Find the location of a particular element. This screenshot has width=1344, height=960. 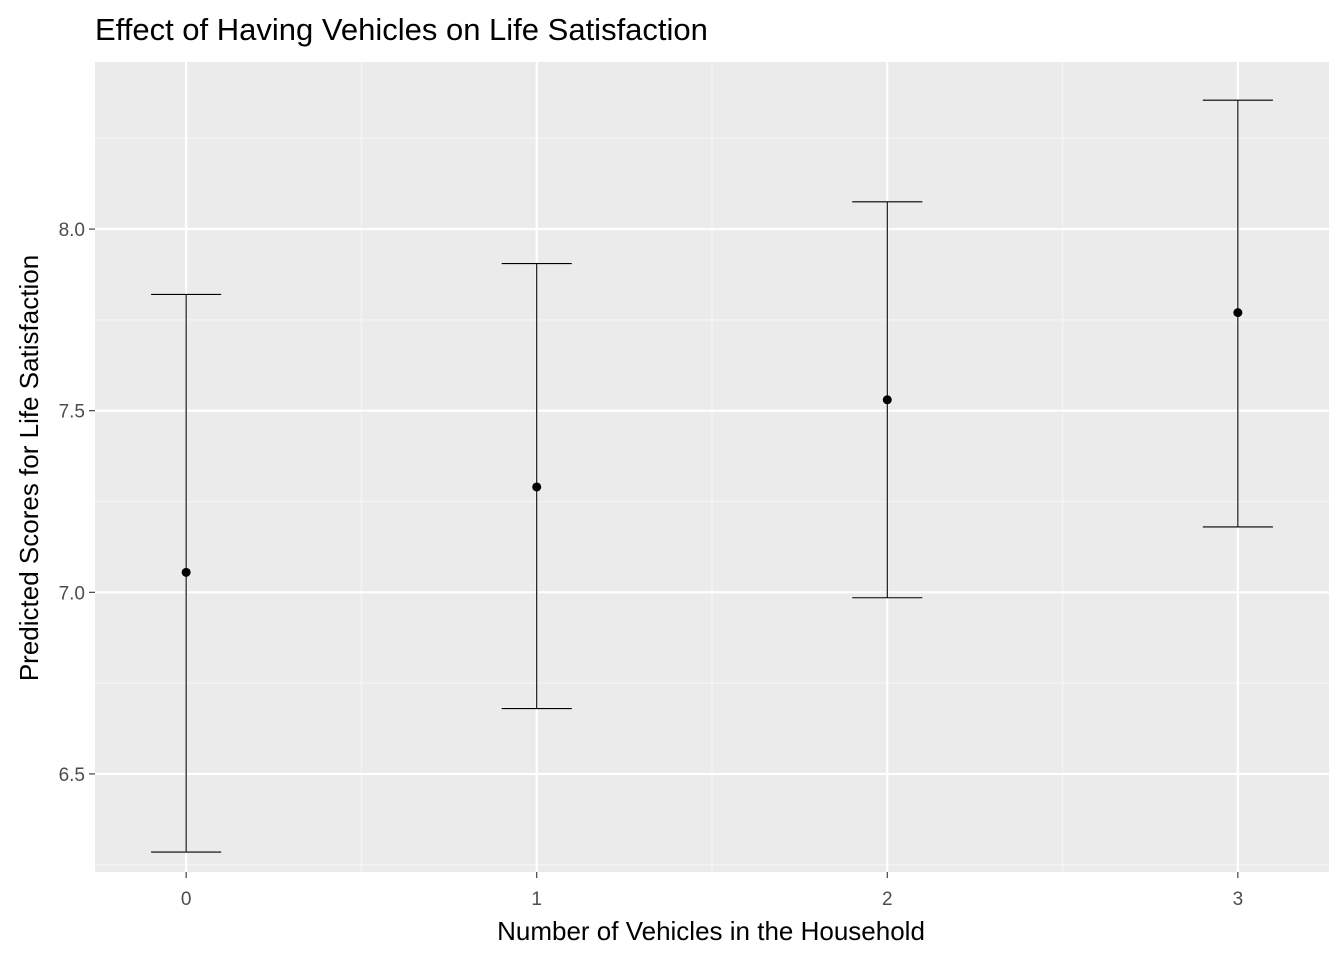

y-tick-label: 7.5 is located at coordinates (72, 412).